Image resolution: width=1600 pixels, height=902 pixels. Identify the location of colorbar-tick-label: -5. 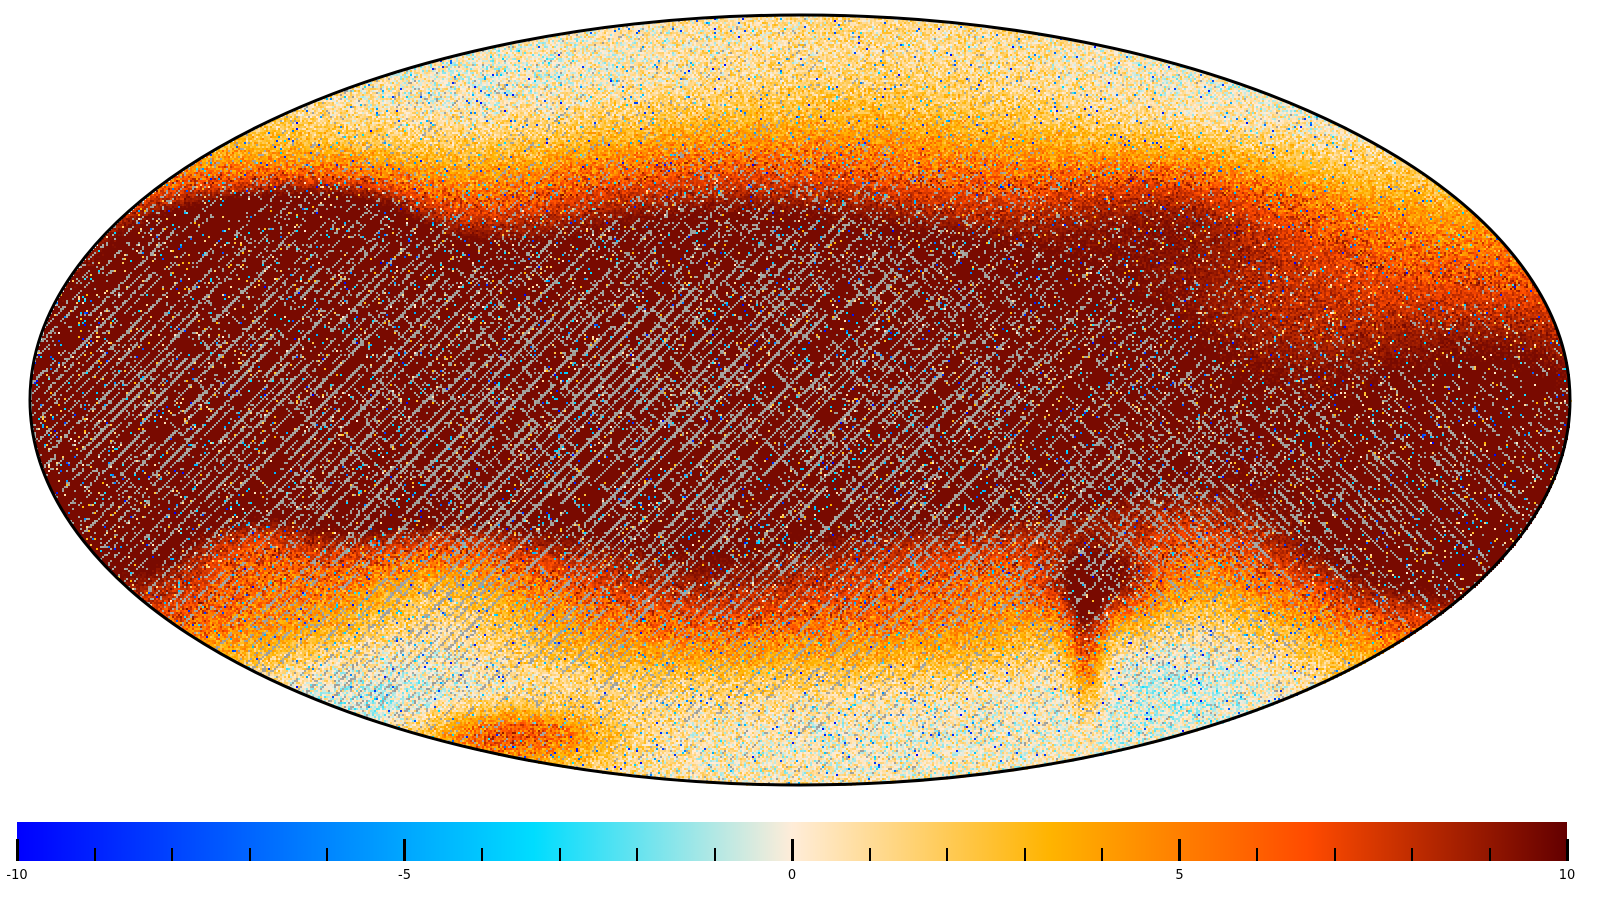
(404, 875).